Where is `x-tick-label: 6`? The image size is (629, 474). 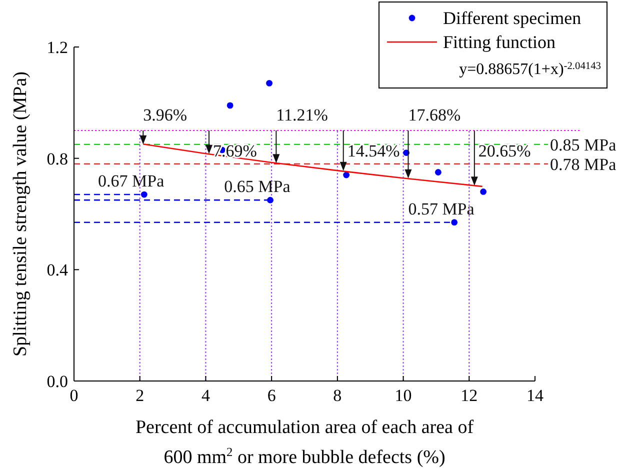
x-tick-label: 6 is located at coordinates (271, 395).